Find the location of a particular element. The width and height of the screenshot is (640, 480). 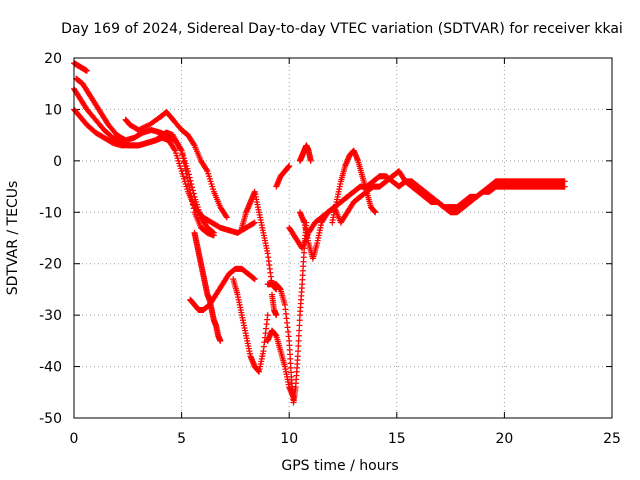

y-tick-label: 10 is located at coordinates (53, 110).